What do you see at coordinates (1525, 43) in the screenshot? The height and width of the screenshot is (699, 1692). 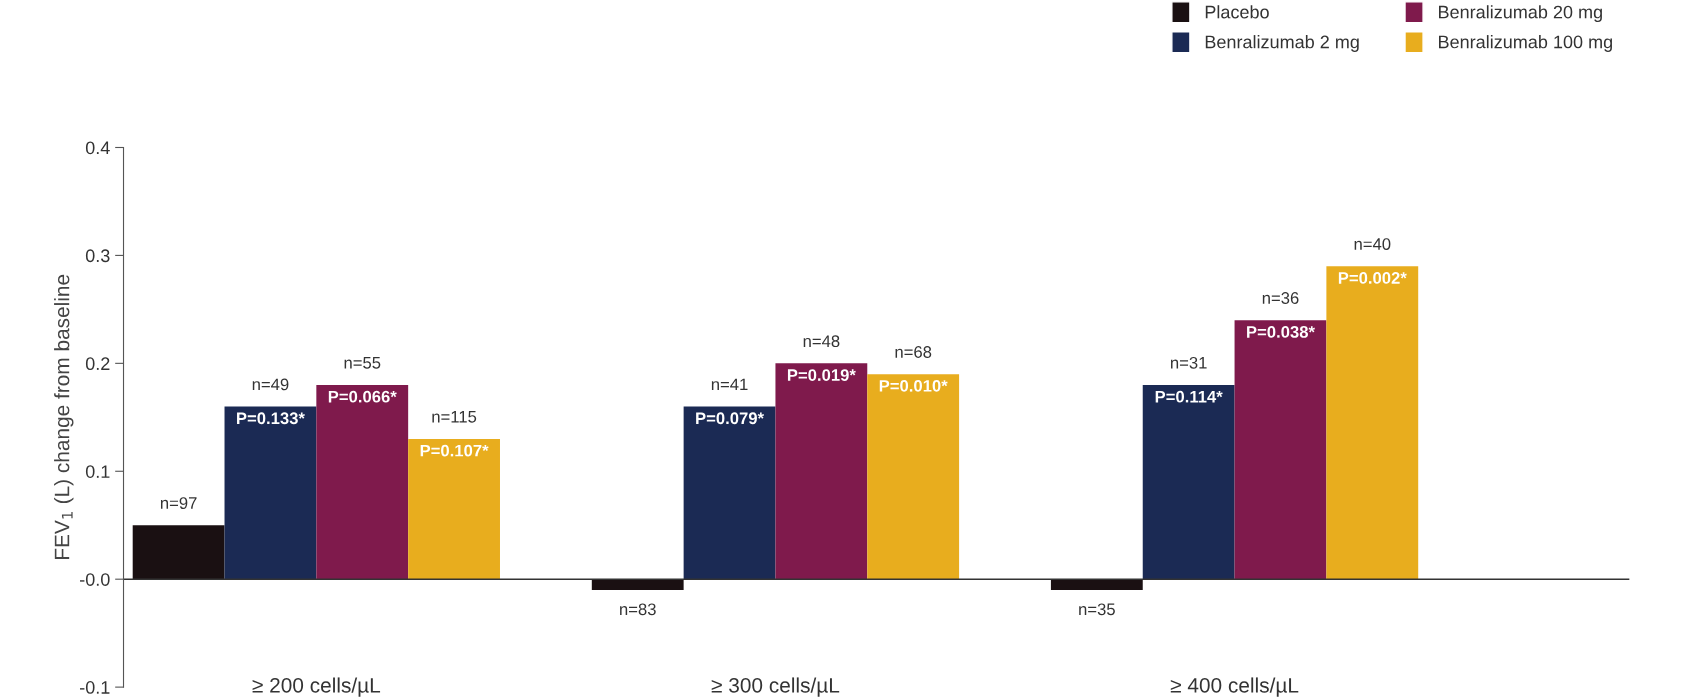 I see `legend-label: Benralizumab 100 mg` at bounding box center [1525, 43].